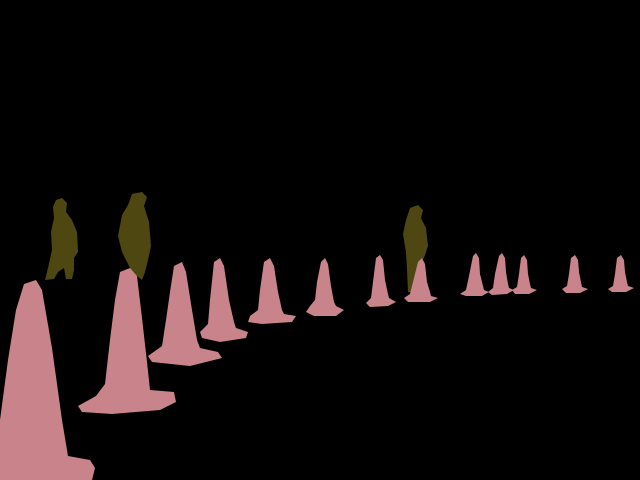 The image size is (640, 480). What do you see at coordinates (134, 236) in the screenshot?
I see `person-middle` at bounding box center [134, 236].